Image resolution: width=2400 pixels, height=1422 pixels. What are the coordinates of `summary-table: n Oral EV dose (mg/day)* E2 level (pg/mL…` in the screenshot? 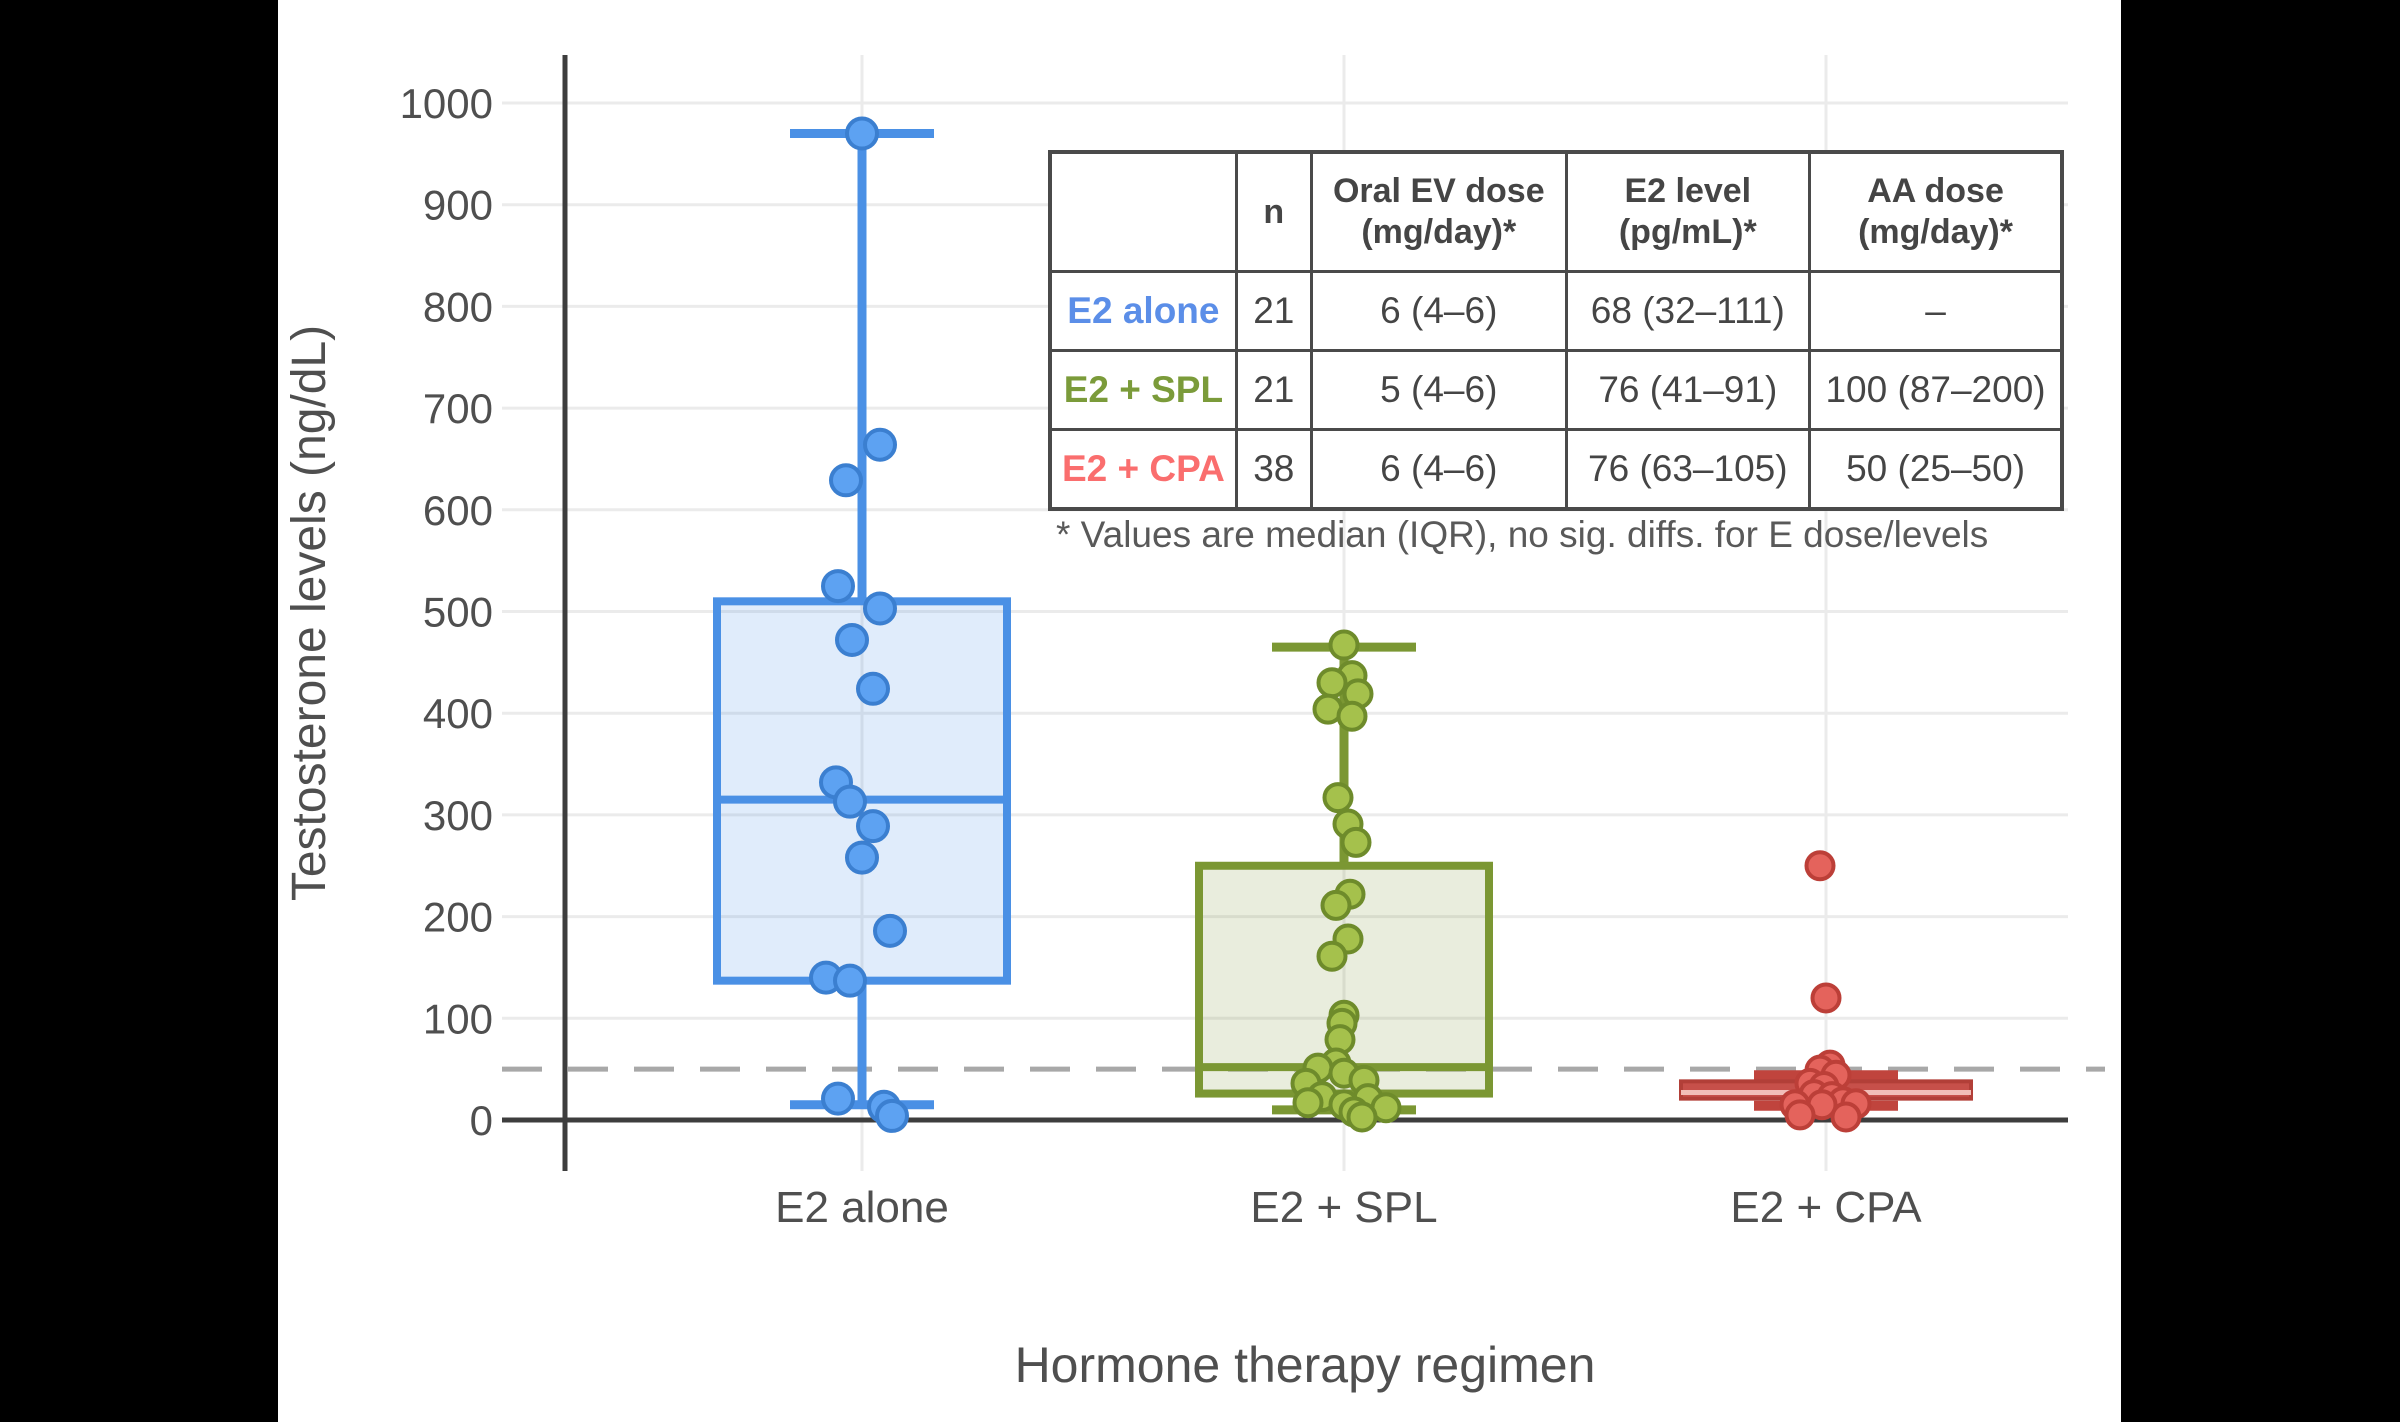 It's located at (1556, 330).